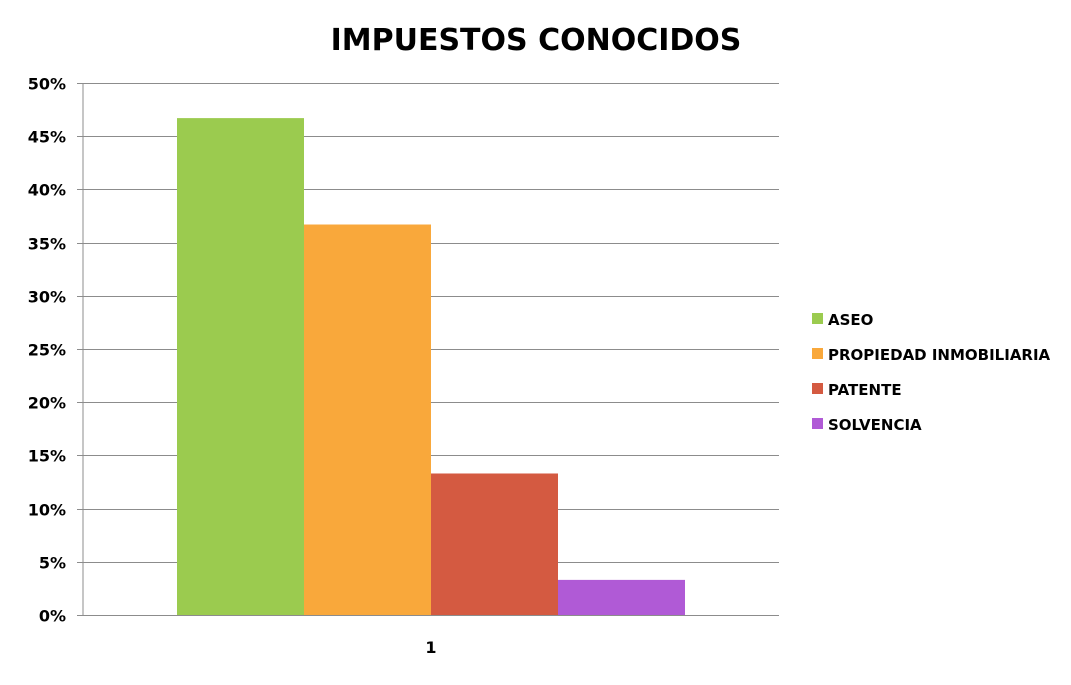 The height and width of the screenshot is (685, 1071). What do you see at coordinates (47, 403) in the screenshot?
I see `y-tick-label: 20%` at bounding box center [47, 403].